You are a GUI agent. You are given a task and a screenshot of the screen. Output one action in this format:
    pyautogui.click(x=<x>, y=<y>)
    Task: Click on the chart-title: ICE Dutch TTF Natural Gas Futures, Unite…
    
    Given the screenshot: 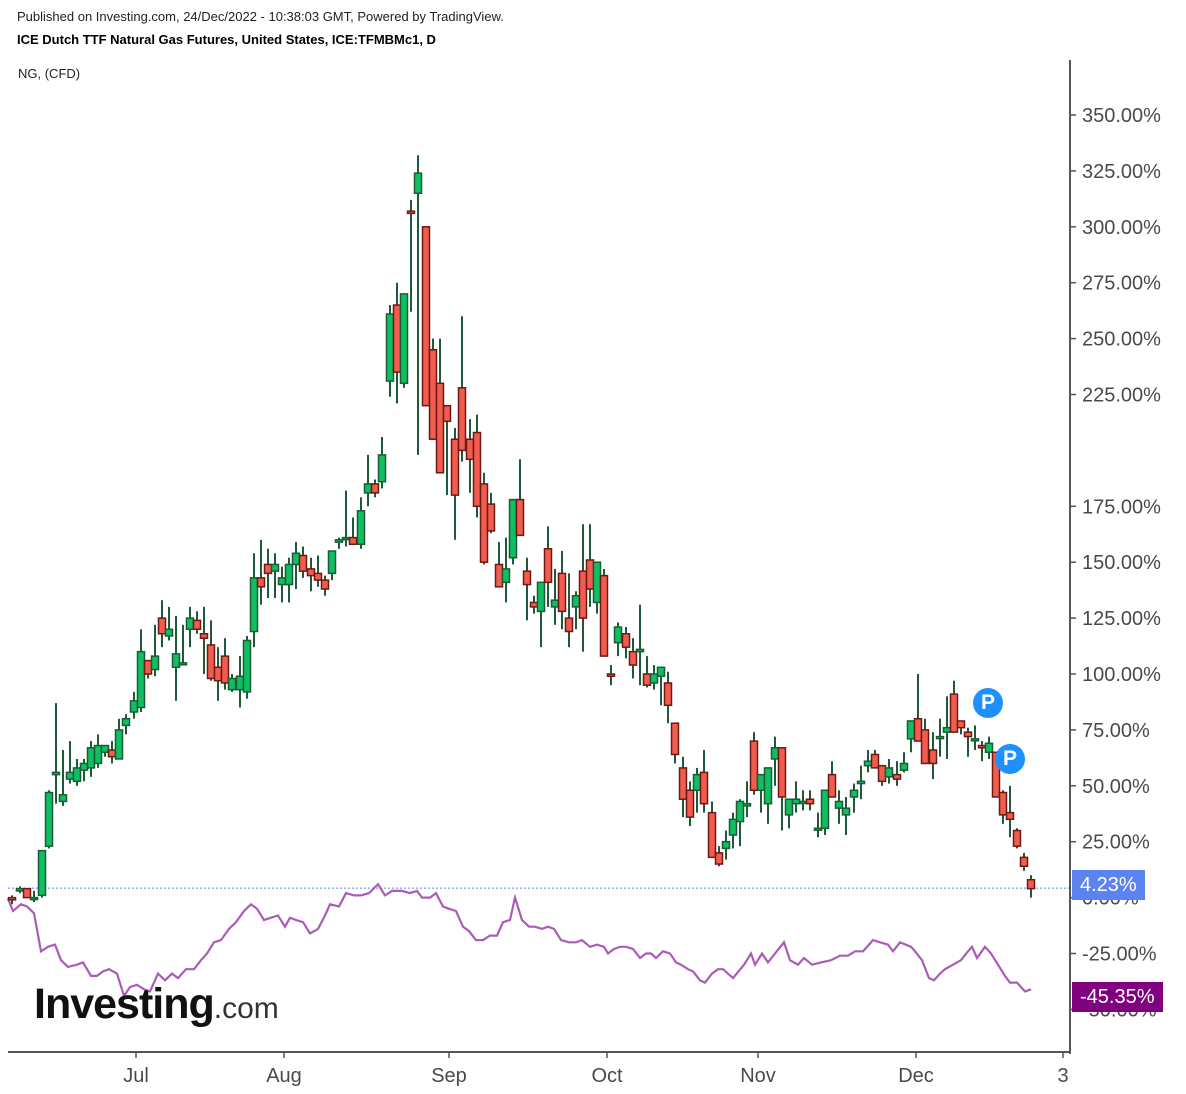 What is the action you would take?
    pyautogui.click(x=226, y=39)
    